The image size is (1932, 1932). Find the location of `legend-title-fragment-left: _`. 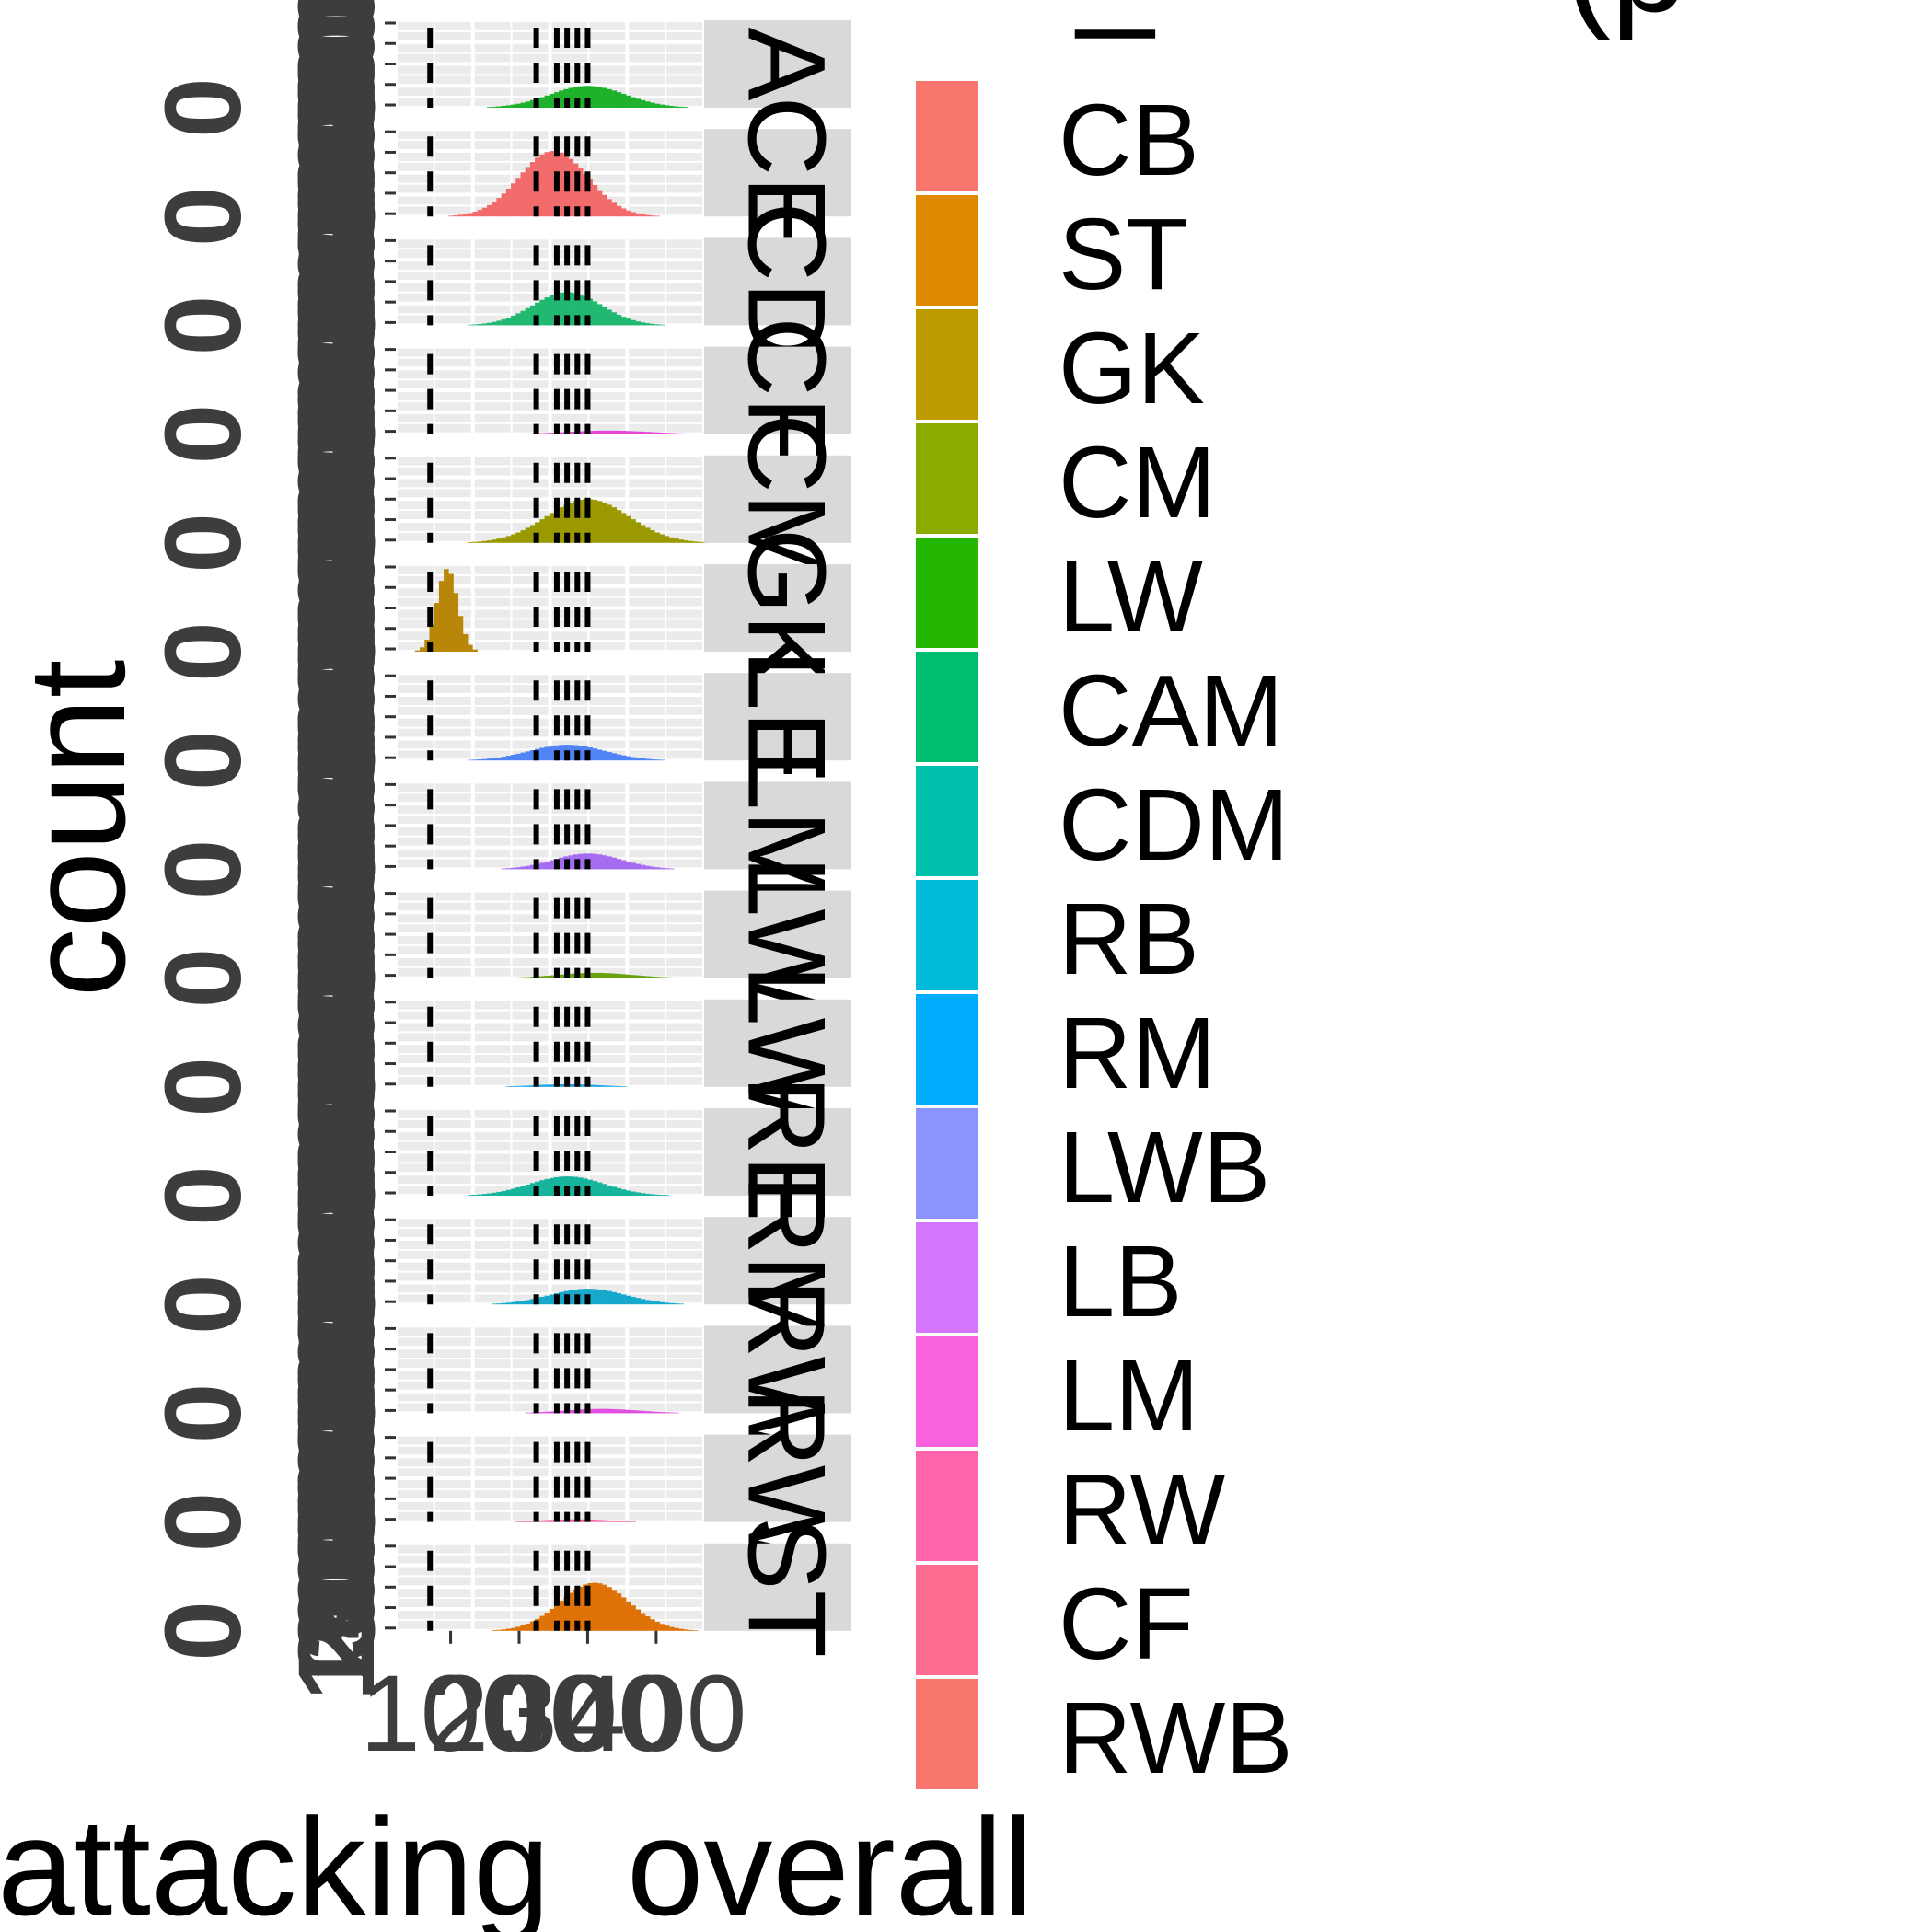

legend-title-fragment-left: _ is located at coordinates (1115, 20).